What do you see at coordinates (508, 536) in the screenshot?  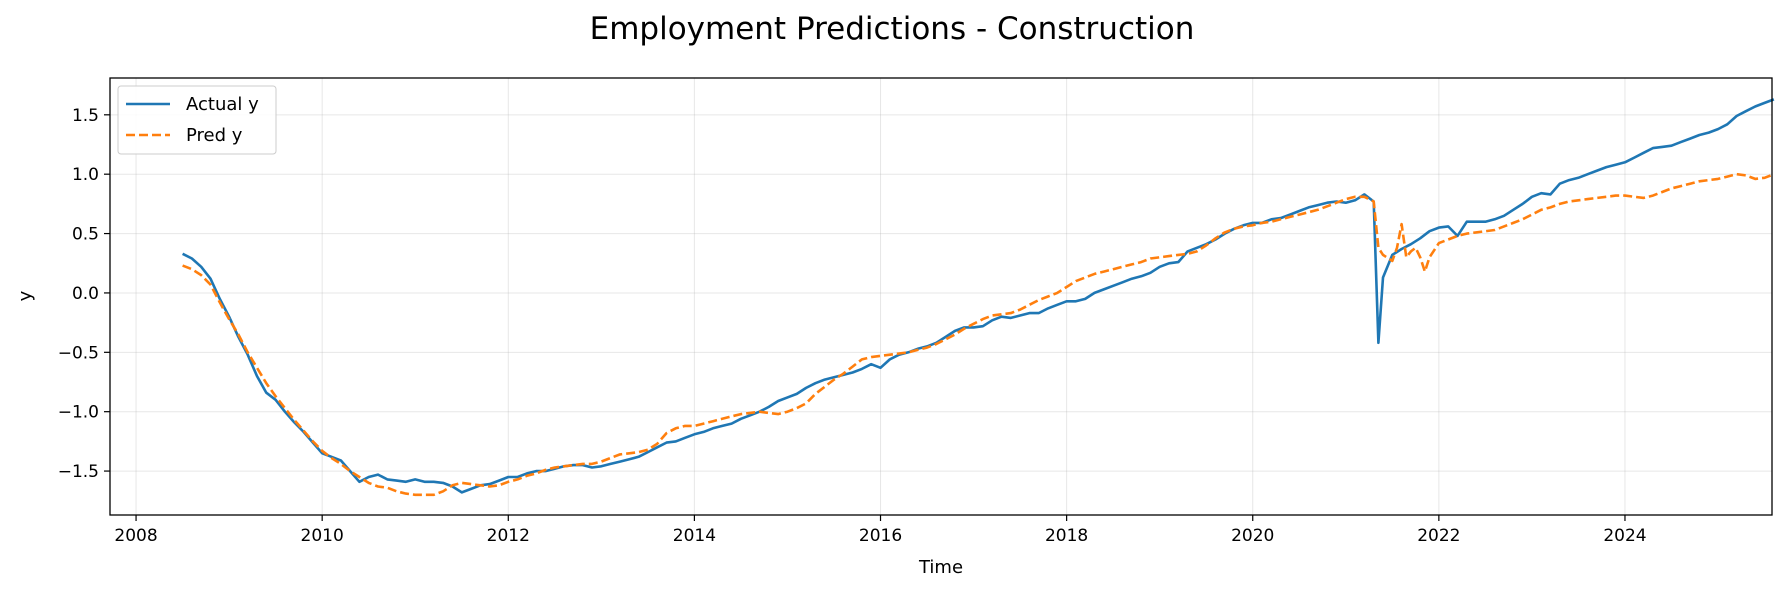 I see `x-tick-label: 2012` at bounding box center [508, 536].